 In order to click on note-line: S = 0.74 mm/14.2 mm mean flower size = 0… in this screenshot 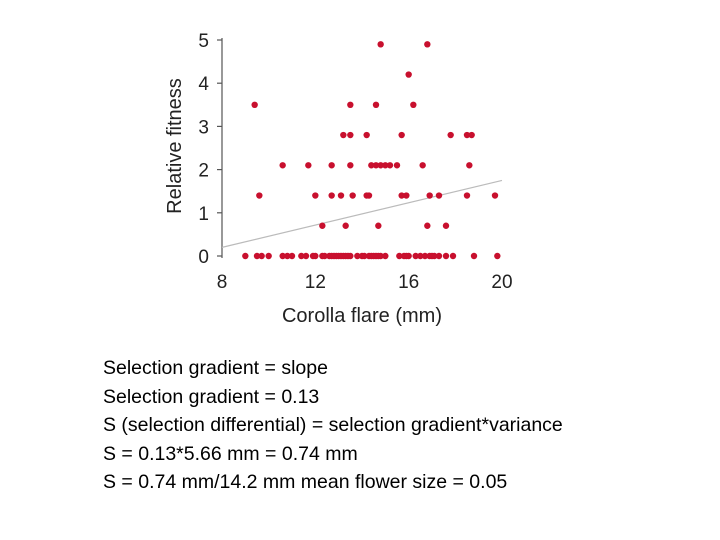, I will do `click(305, 482)`.